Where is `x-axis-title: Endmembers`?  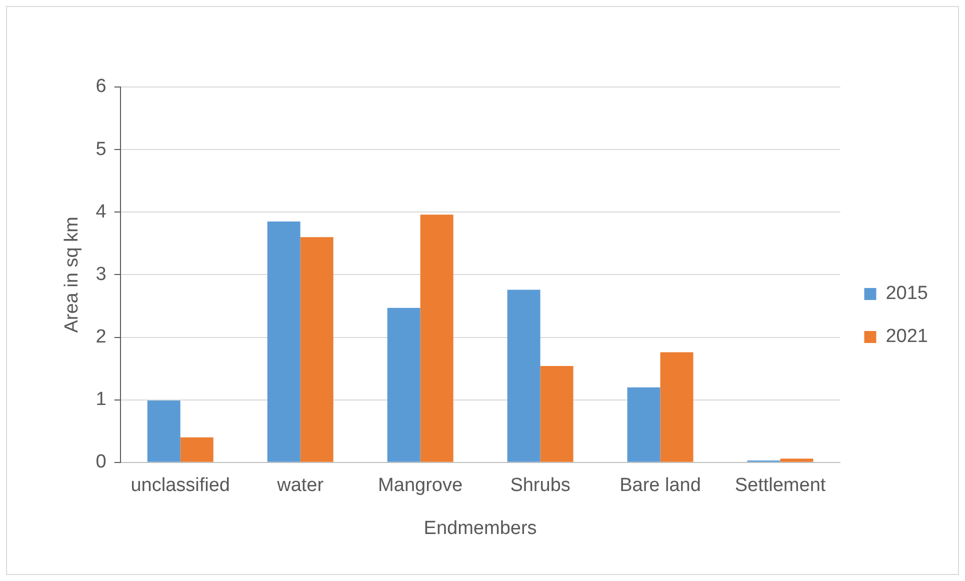
x-axis-title: Endmembers is located at coordinates (480, 528).